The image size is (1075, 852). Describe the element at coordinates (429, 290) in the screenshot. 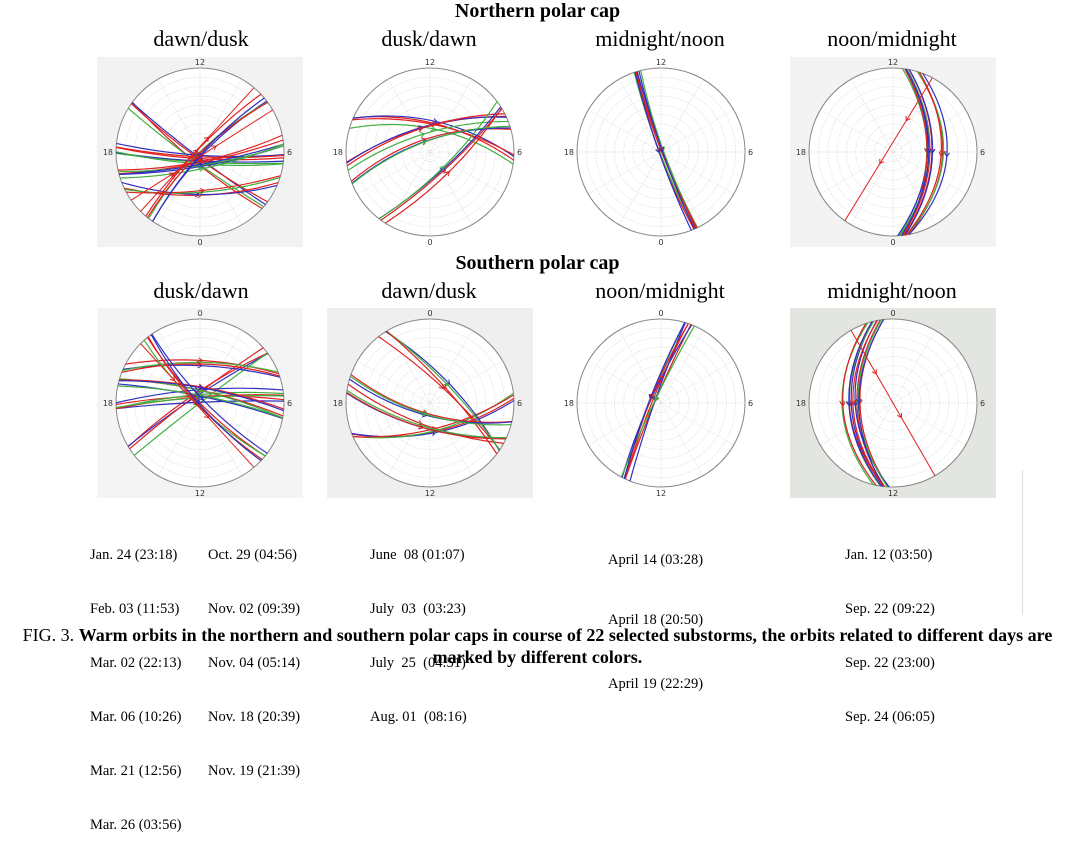

I see `panel-title: dawn/dusk` at that location.